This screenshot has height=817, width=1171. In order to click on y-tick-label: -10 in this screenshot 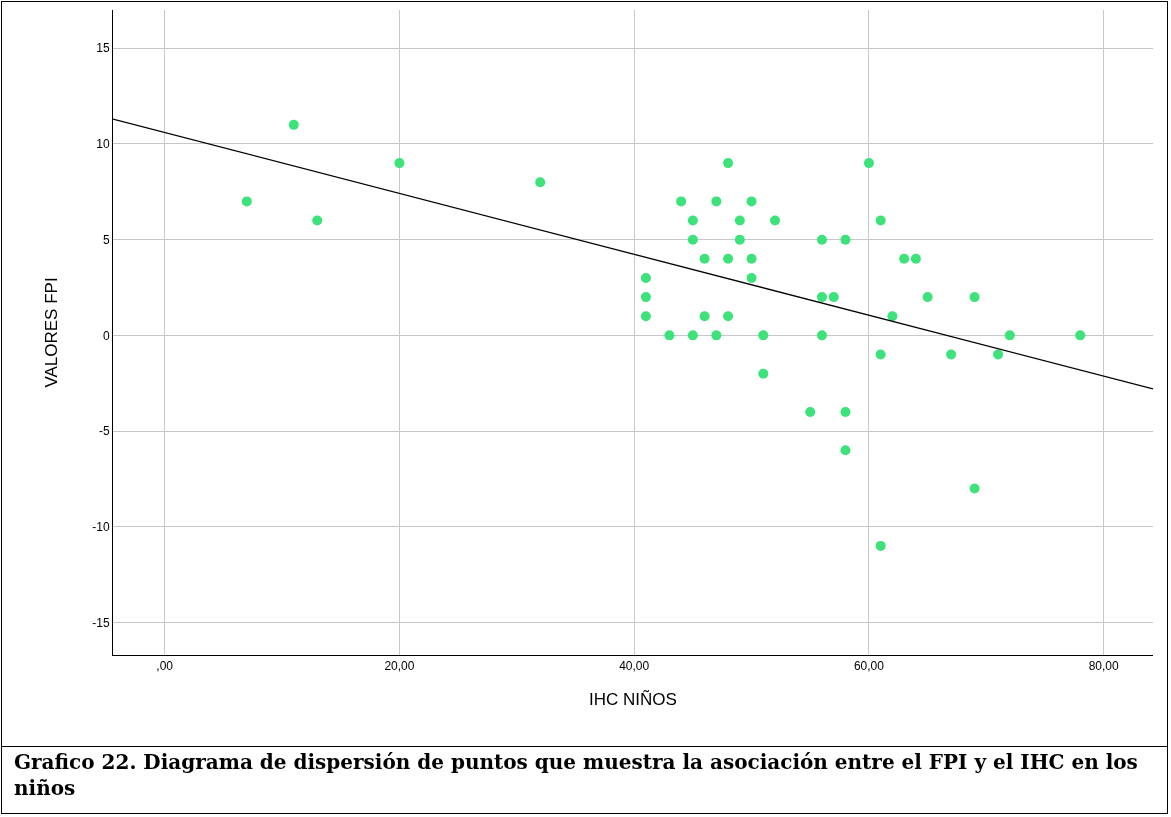, I will do `click(101, 526)`.